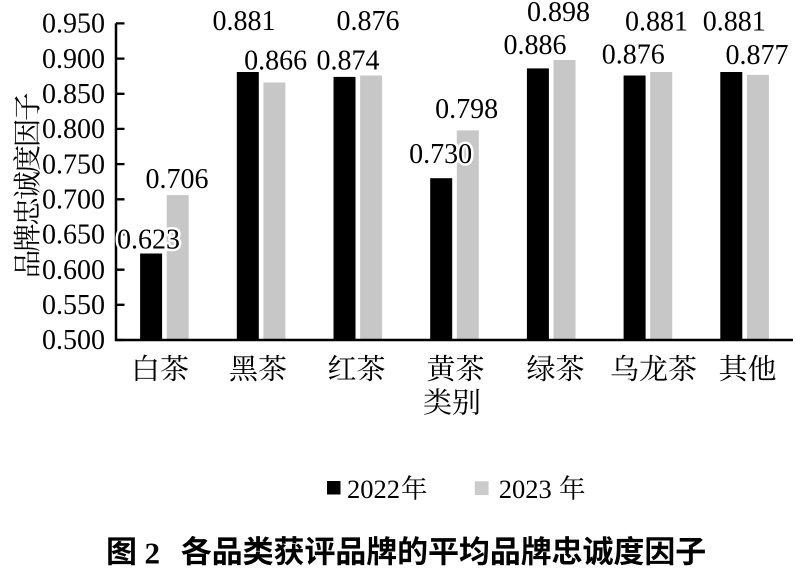 The image size is (800, 578). What do you see at coordinates (440, 154) in the screenshot?
I see `svg-text: 0.730` at bounding box center [440, 154].